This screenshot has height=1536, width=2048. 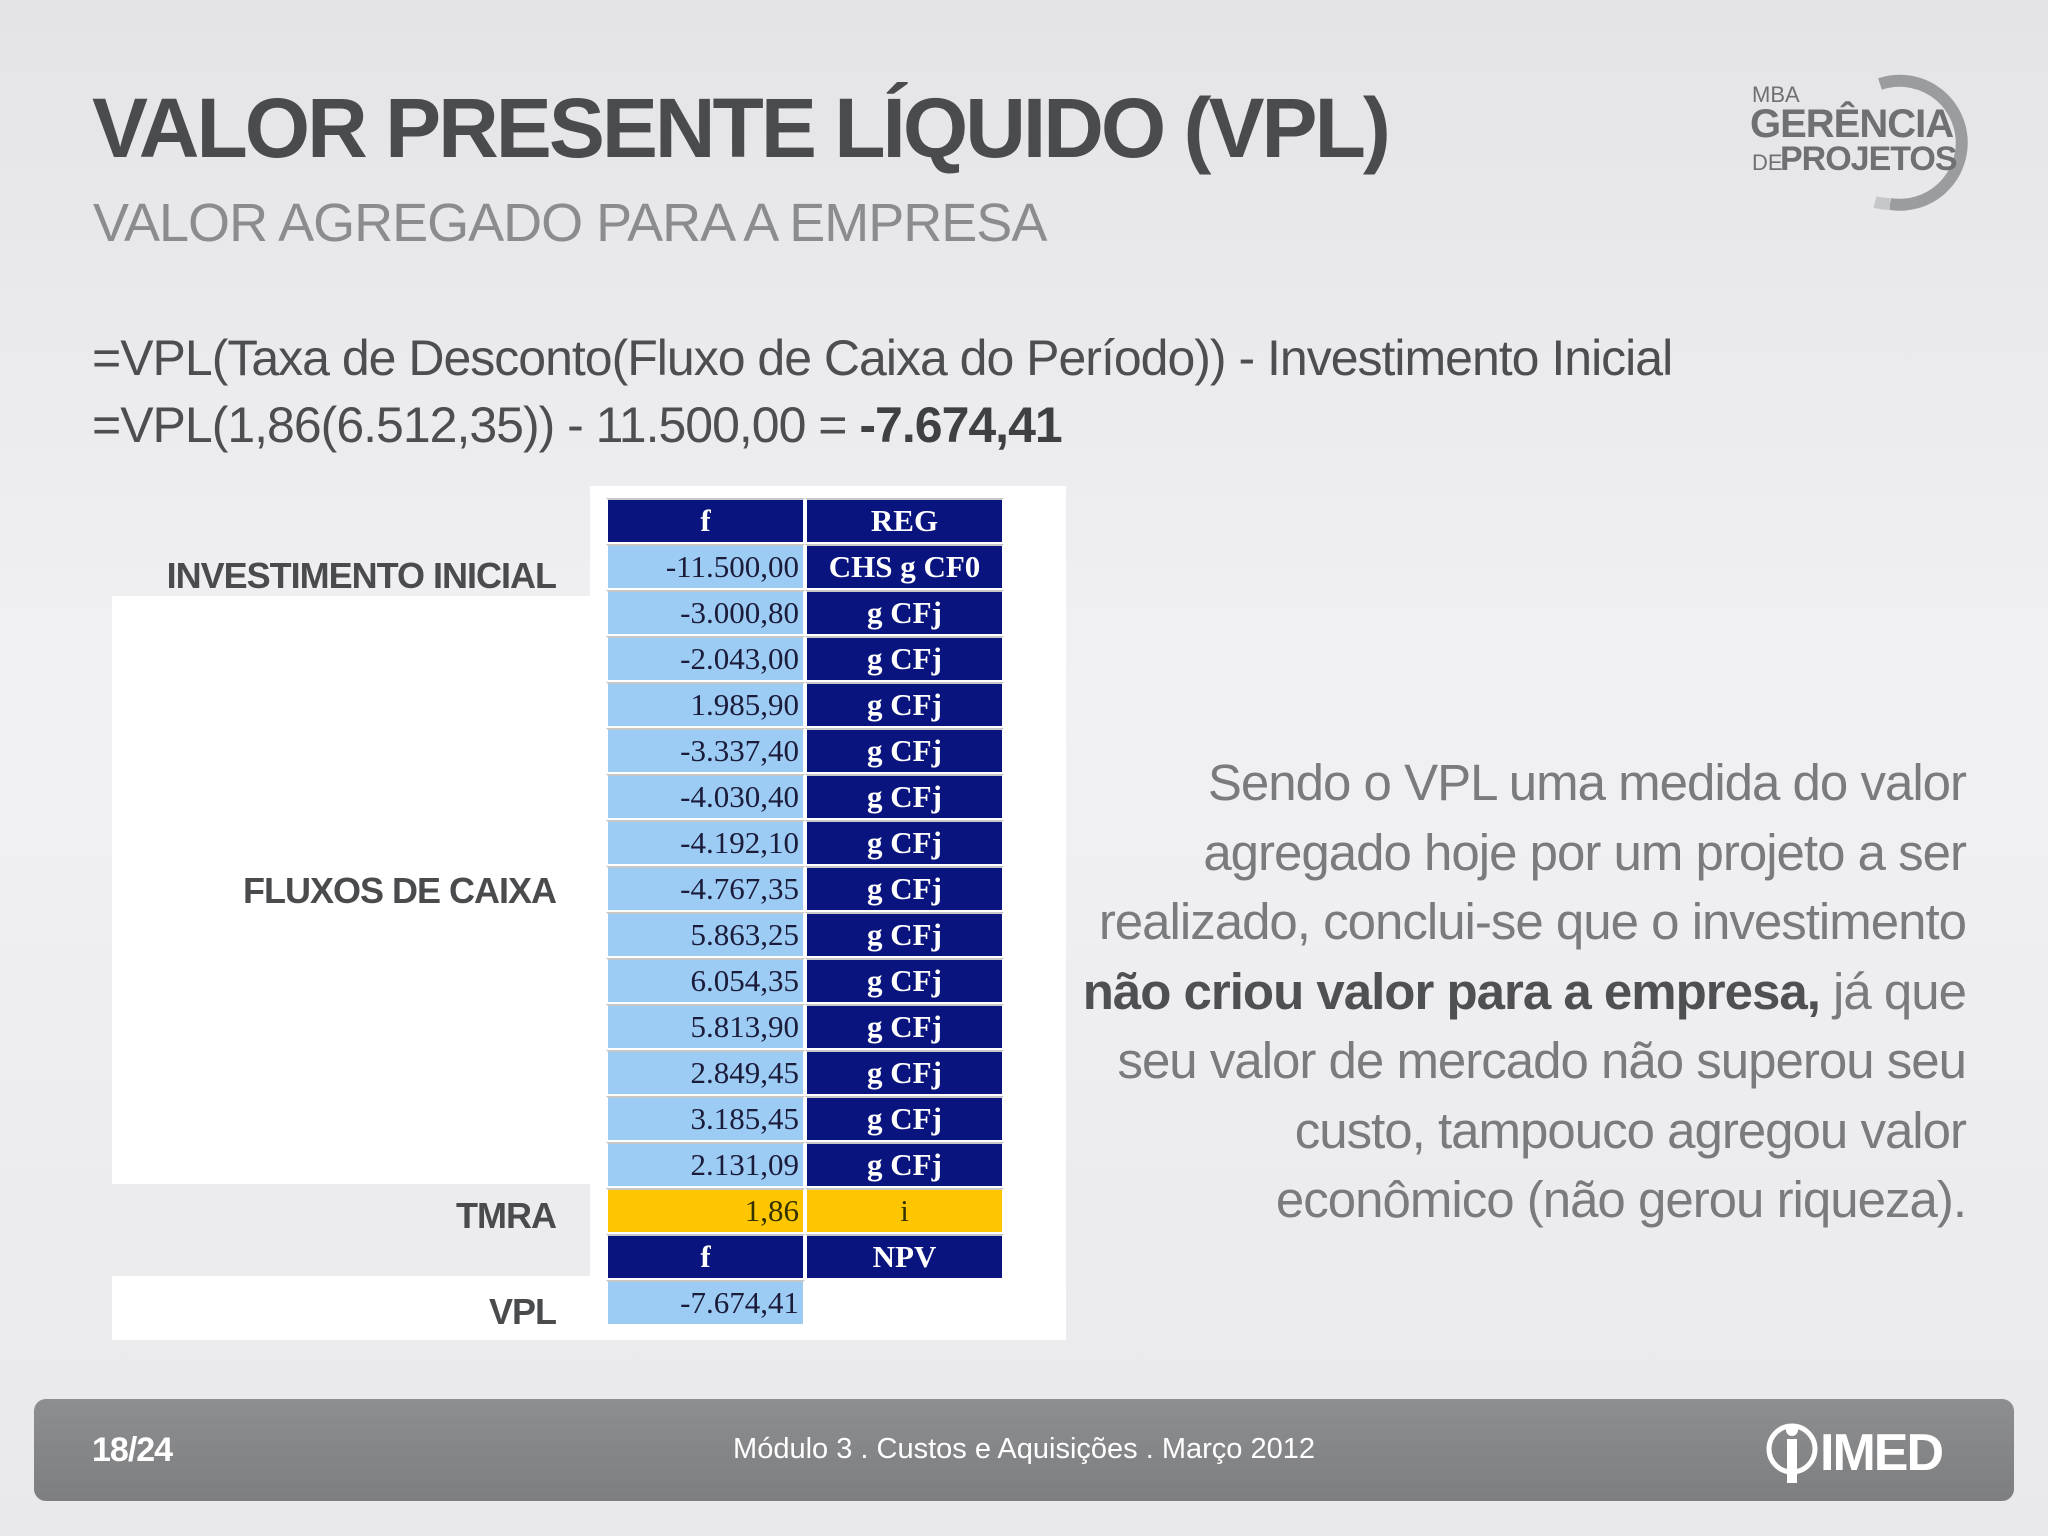 I want to click on table-header-row: f REG, so click(x=805, y=521).